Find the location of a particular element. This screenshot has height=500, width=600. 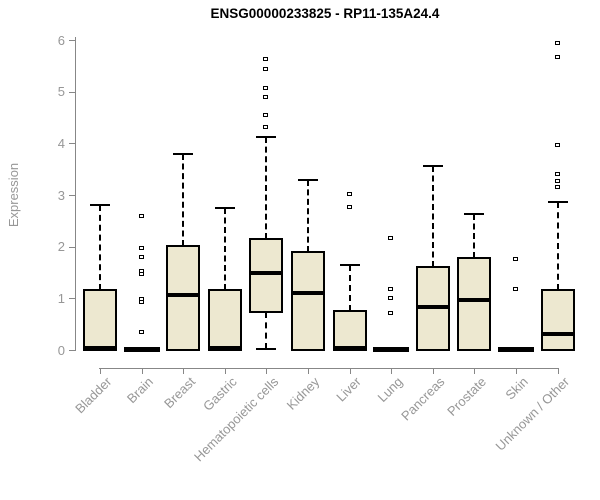

y-axis-tick-label: 6 is located at coordinates (61, 40).